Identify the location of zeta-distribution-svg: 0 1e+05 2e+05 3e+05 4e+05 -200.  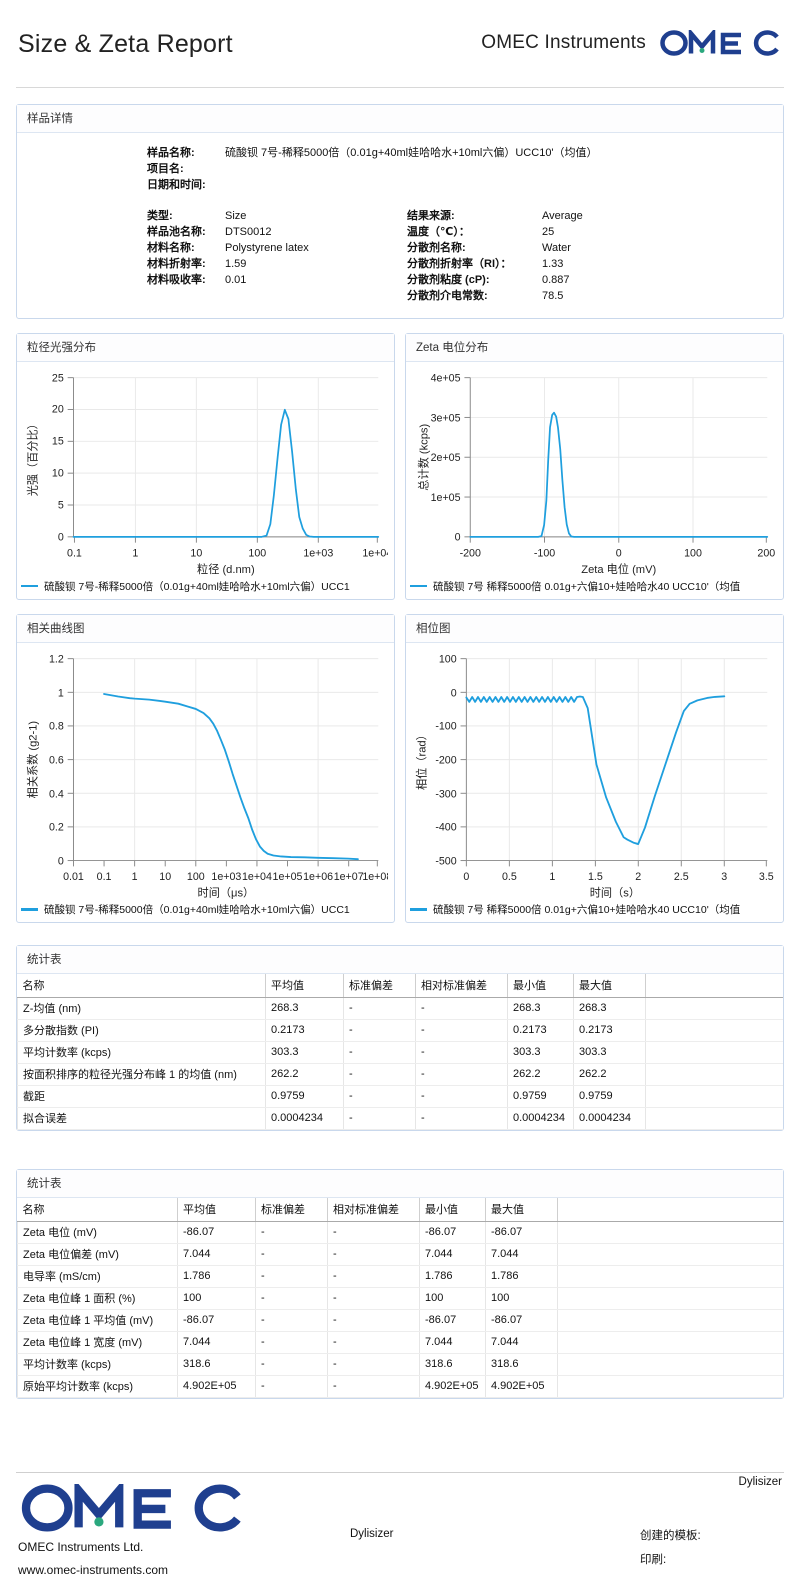
(596, 474).